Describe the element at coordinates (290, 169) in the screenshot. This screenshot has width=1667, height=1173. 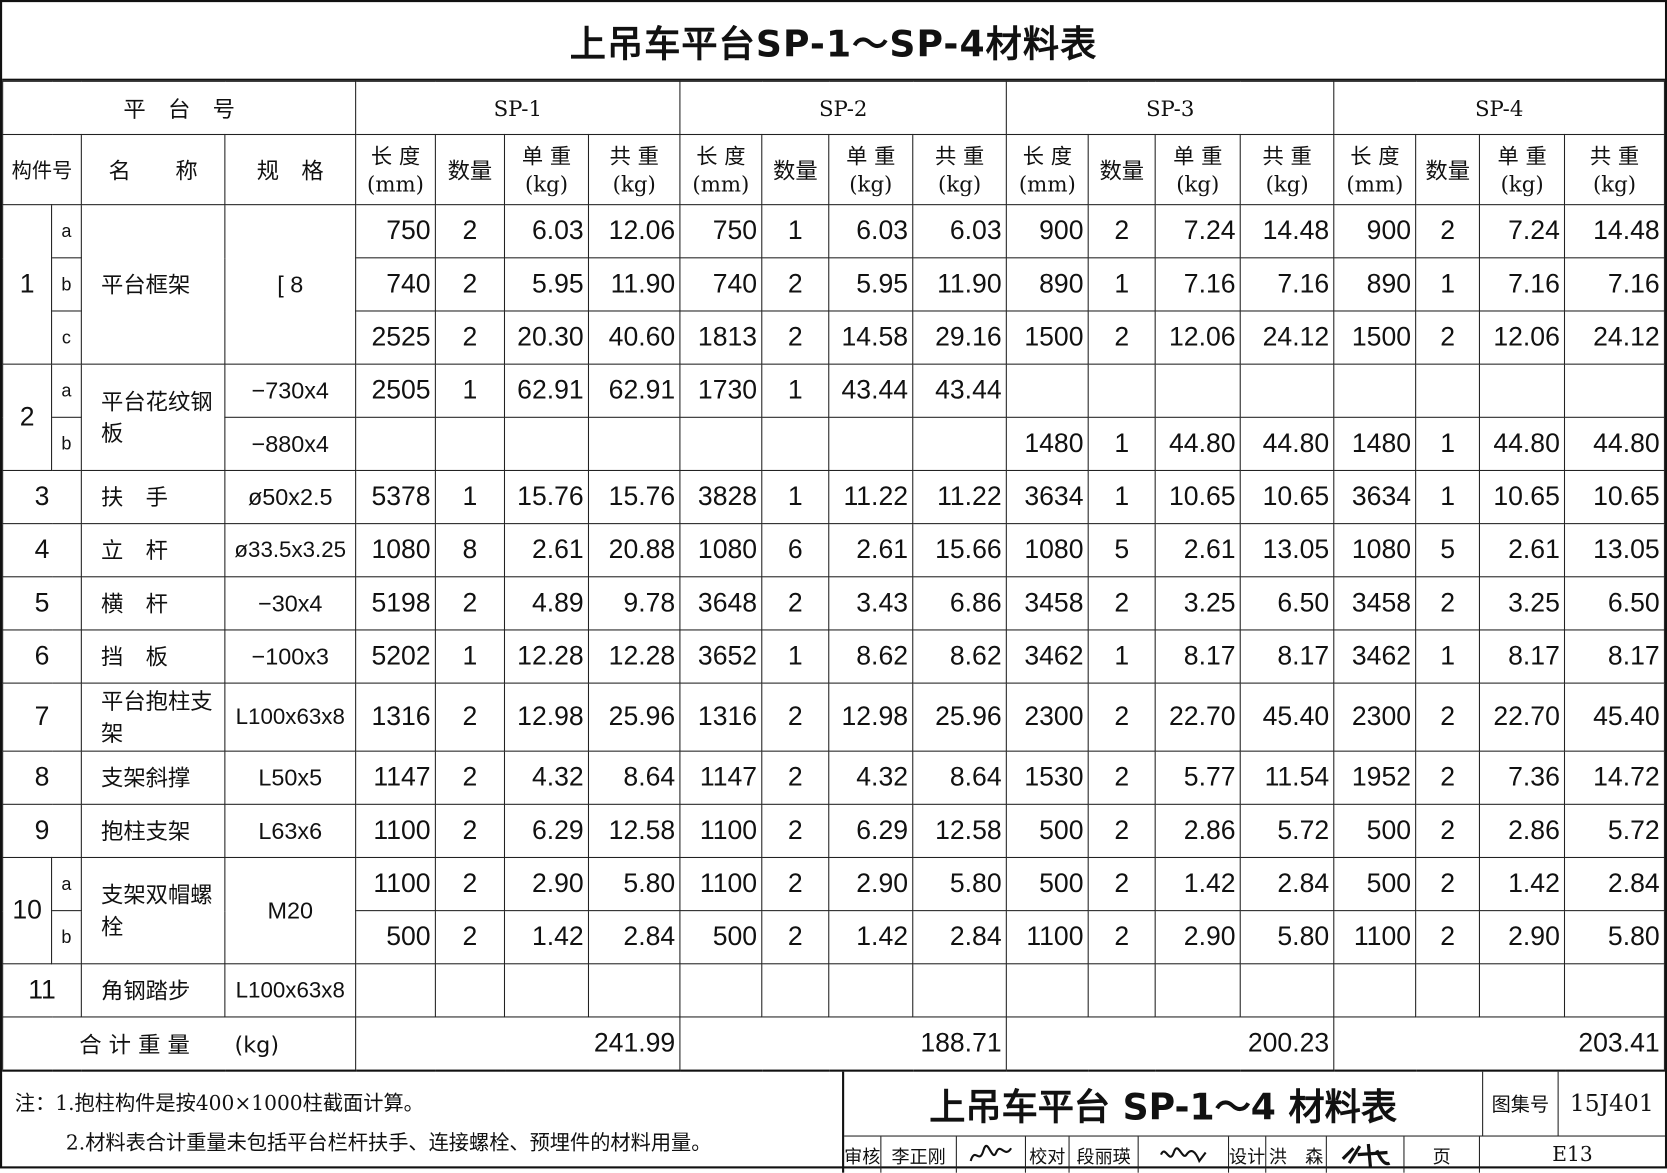
I see `spec-header: 规 格` at that location.